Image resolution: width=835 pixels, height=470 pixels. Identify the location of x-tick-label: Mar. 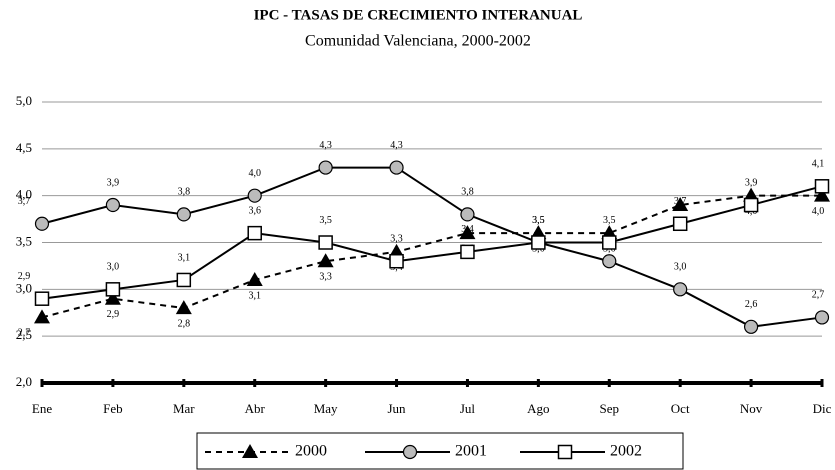
(184, 408).